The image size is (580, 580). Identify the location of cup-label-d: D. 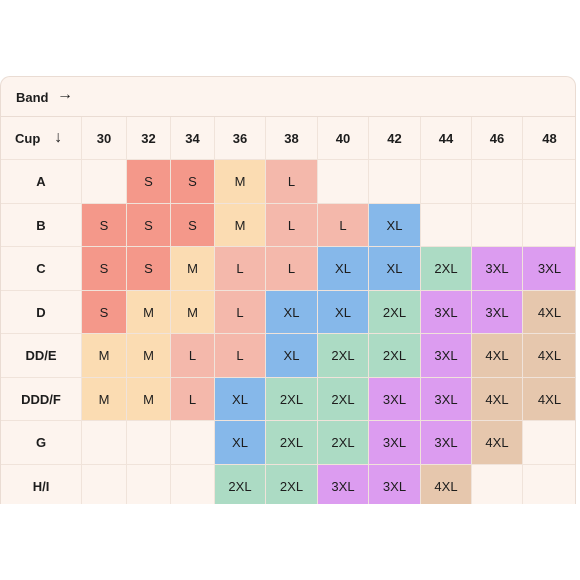
(41, 312).